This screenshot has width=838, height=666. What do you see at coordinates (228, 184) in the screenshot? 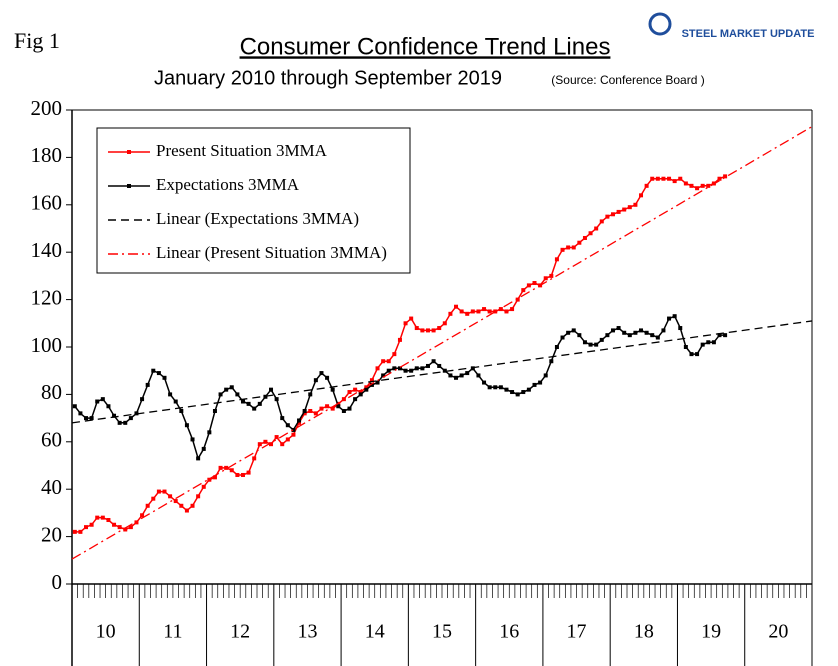
I see `legend-label: Expectations 3MMA` at bounding box center [228, 184].